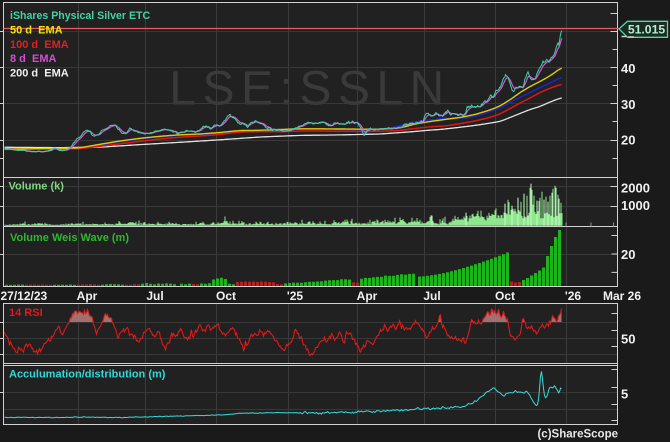 This screenshot has height=442, width=670. Describe the element at coordinates (309, 89) in the screenshot. I see `svg-text: LSE:SSLN` at that location.